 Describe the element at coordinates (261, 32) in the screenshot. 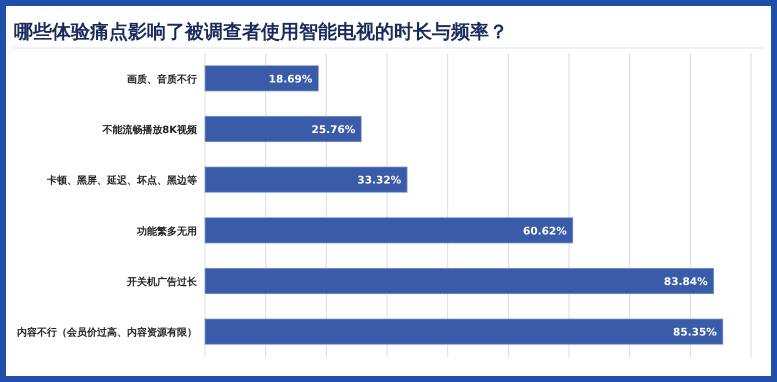

I see `chart-title: 哪些体验痛点影响了被调查者使用智能电视的时长与频率？` at that location.